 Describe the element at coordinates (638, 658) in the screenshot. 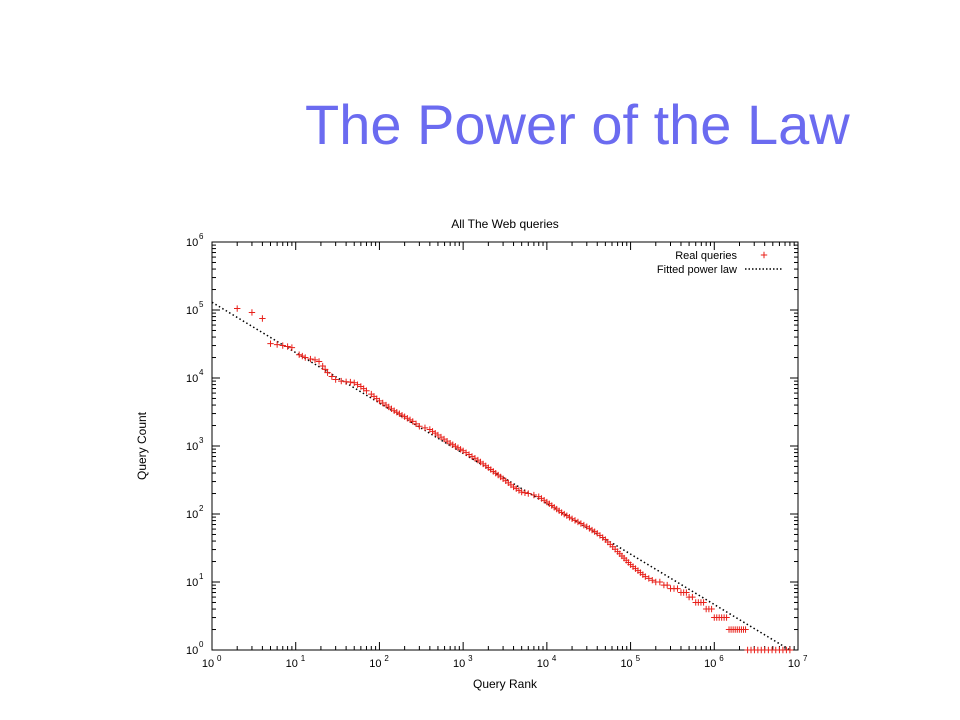

I see `x-tick-exponent: 5` at that location.